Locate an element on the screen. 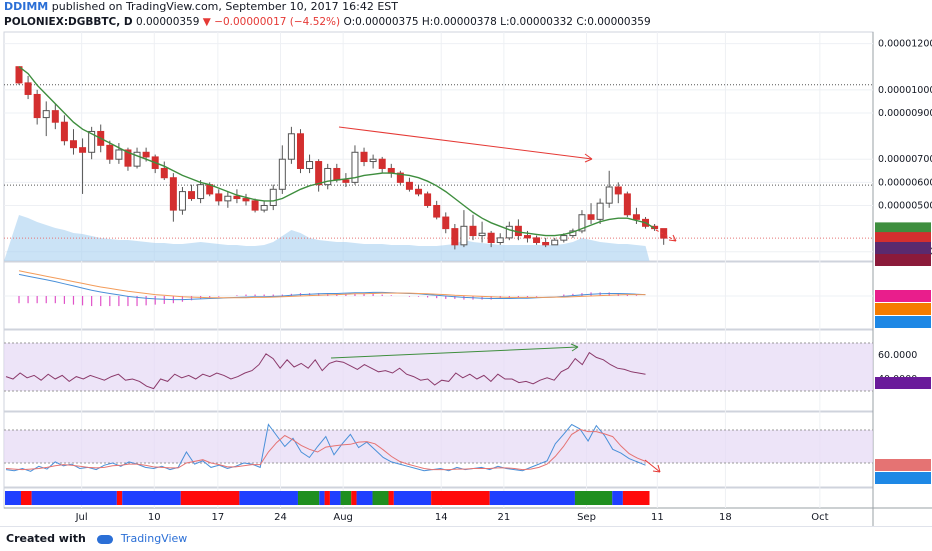 This screenshot has width=932, height=551. volume-area is located at coordinates (327, 238).